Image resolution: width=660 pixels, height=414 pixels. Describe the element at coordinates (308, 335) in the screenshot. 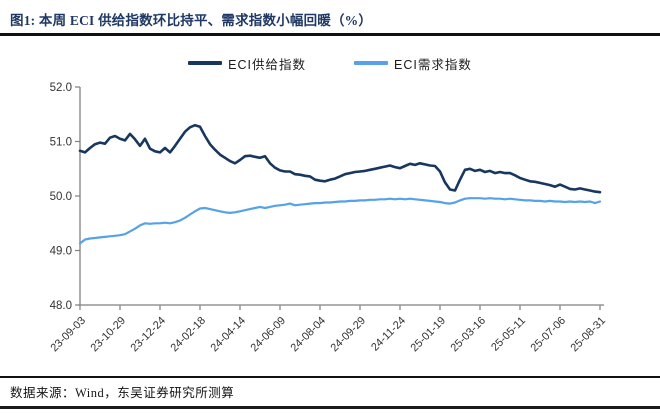

I see `svg-text: 24-08-04` at that location.